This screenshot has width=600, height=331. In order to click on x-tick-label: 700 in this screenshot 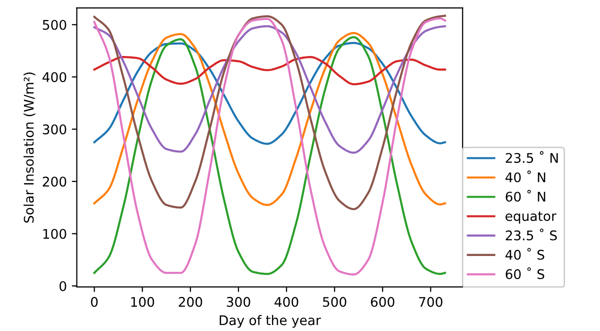, I will do `click(430, 301)`.